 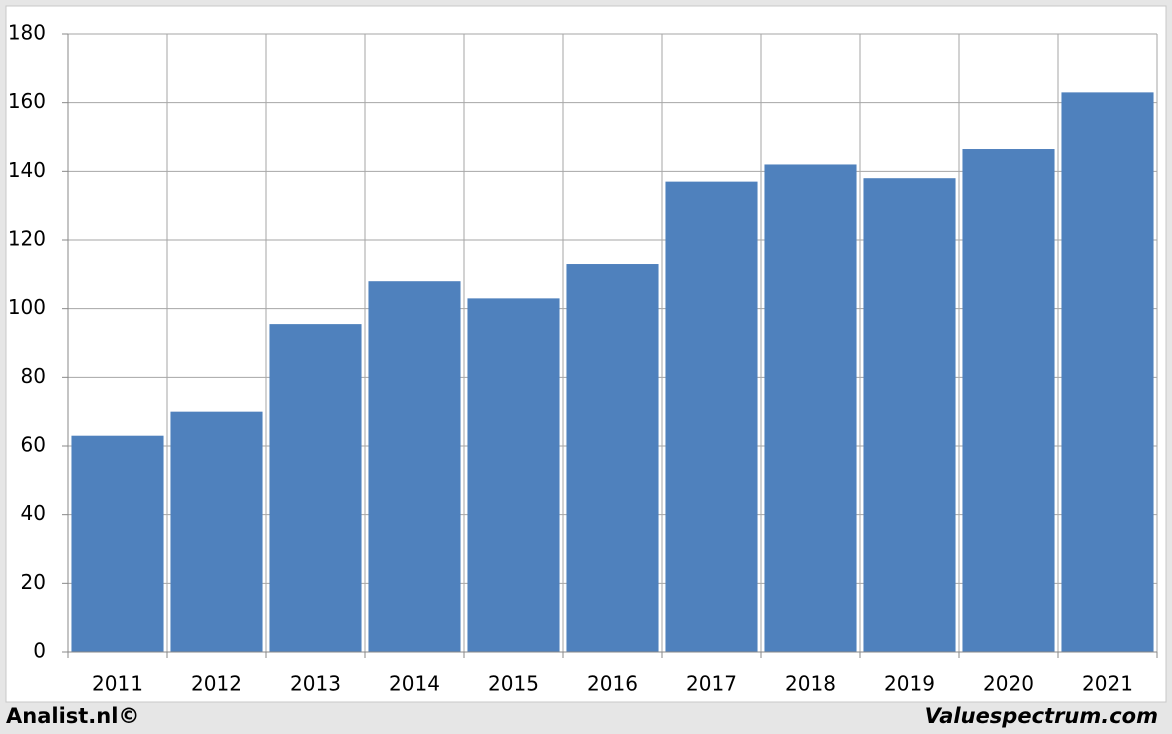 What do you see at coordinates (216, 684) in the screenshot?
I see `x-tick-label: 2012` at bounding box center [216, 684].